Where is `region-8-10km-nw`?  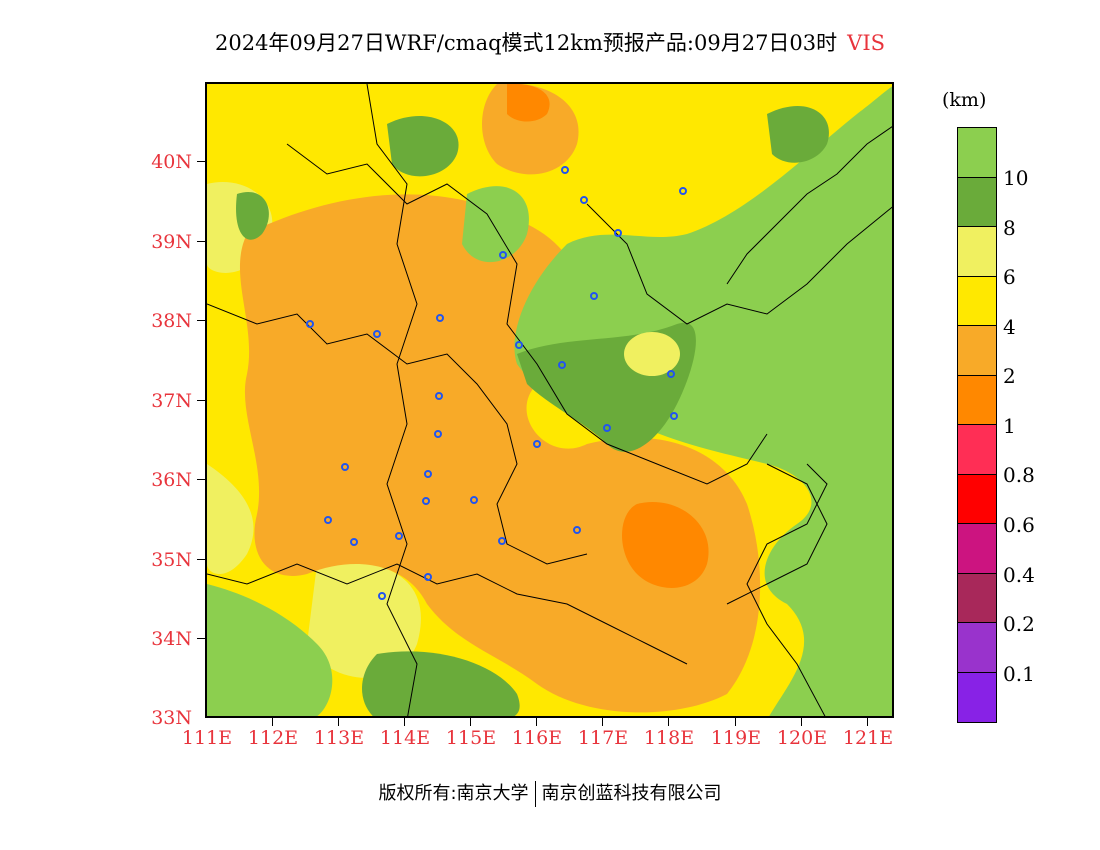 region-8-10km-nw is located at coordinates (252, 216).